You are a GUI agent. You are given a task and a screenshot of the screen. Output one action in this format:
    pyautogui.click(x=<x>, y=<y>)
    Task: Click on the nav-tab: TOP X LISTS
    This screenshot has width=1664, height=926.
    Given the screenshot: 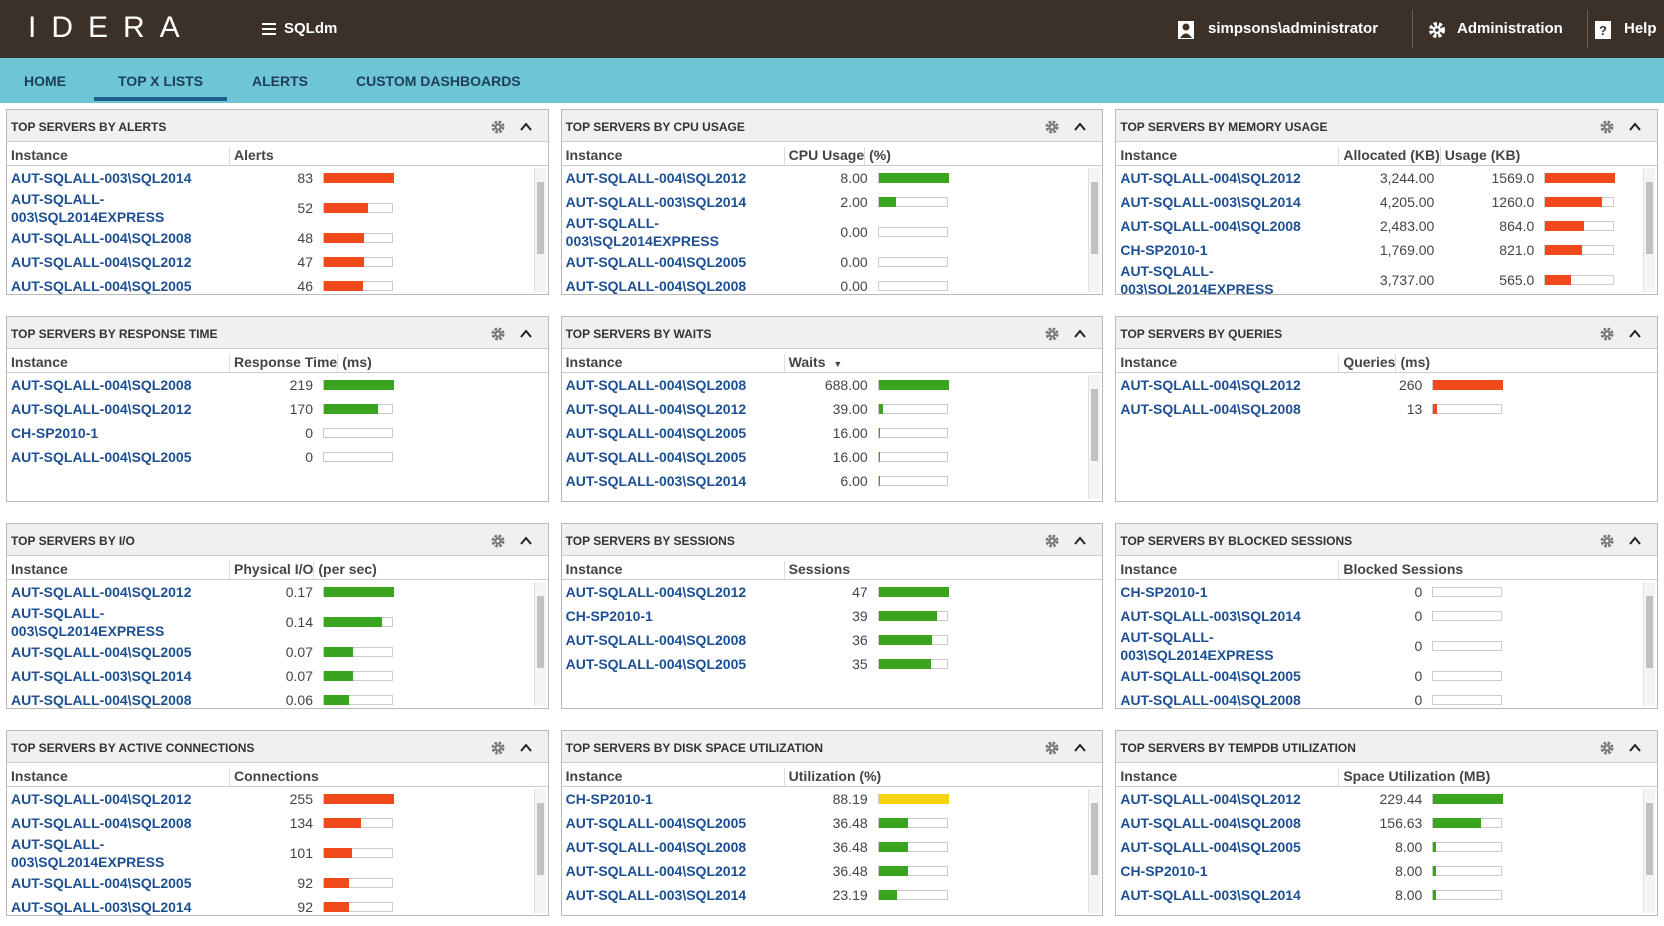 What is the action you would take?
    pyautogui.click(x=161, y=87)
    